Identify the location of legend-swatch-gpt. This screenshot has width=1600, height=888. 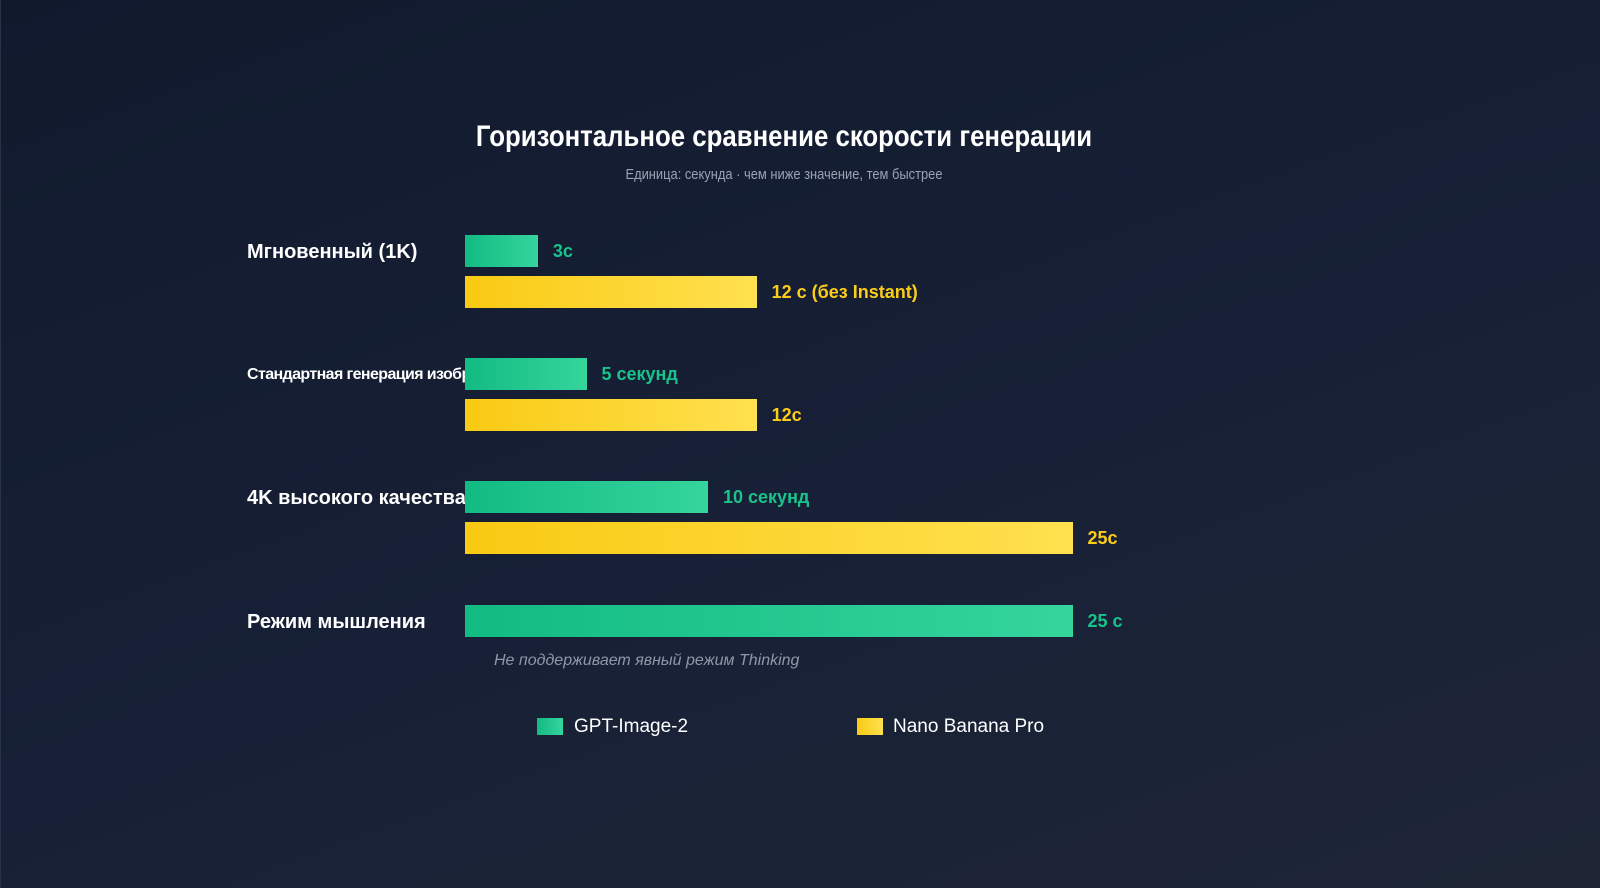
(550, 726).